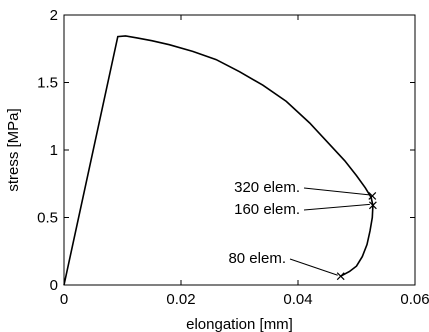 The image size is (429, 332). Describe the element at coordinates (297, 299) in the screenshot. I see `x-tick-label: 0.04` at that location.